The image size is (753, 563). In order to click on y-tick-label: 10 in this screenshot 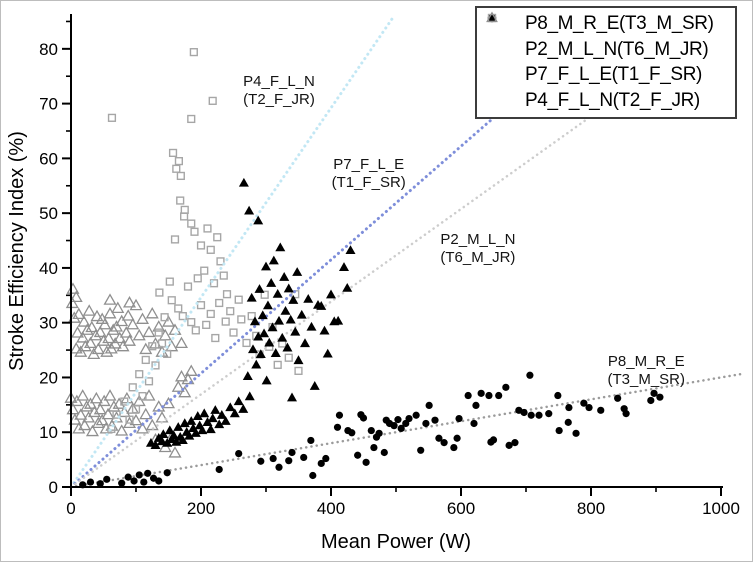, I will do `click(48, 432)`.